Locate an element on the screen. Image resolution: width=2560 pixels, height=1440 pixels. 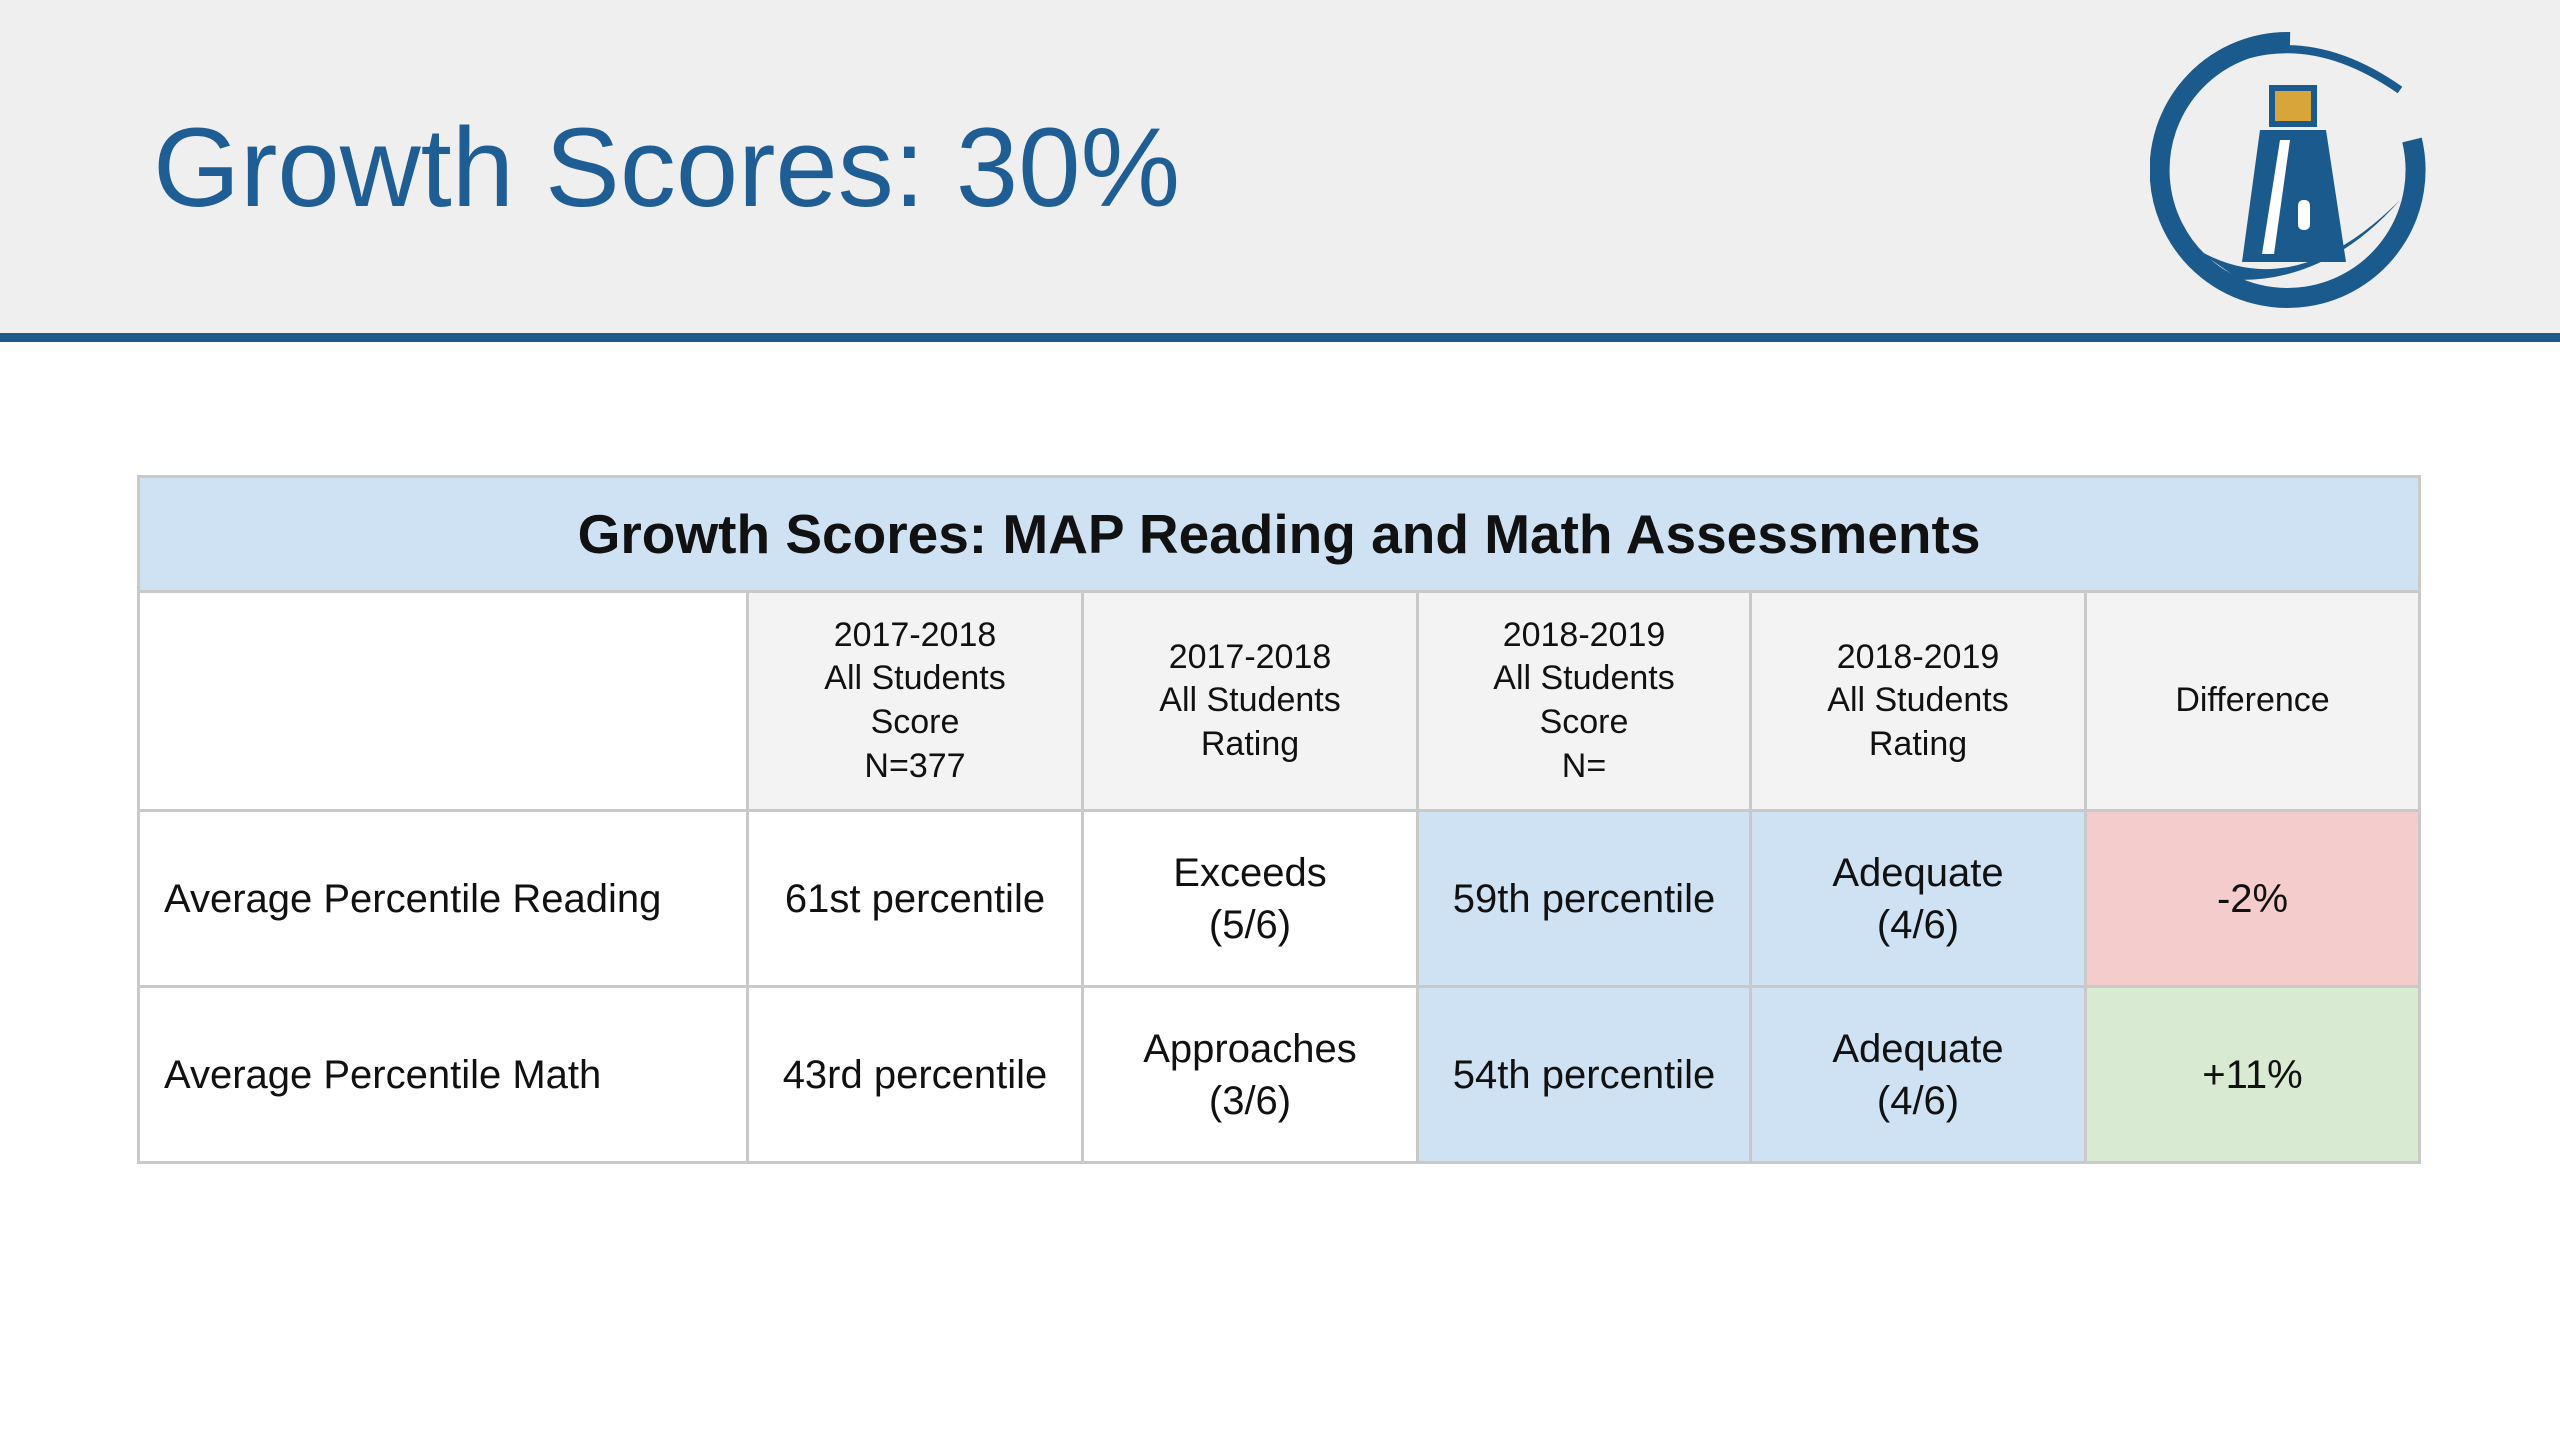
table-cell: 59th percentile is located at coordinates (1584, 898).